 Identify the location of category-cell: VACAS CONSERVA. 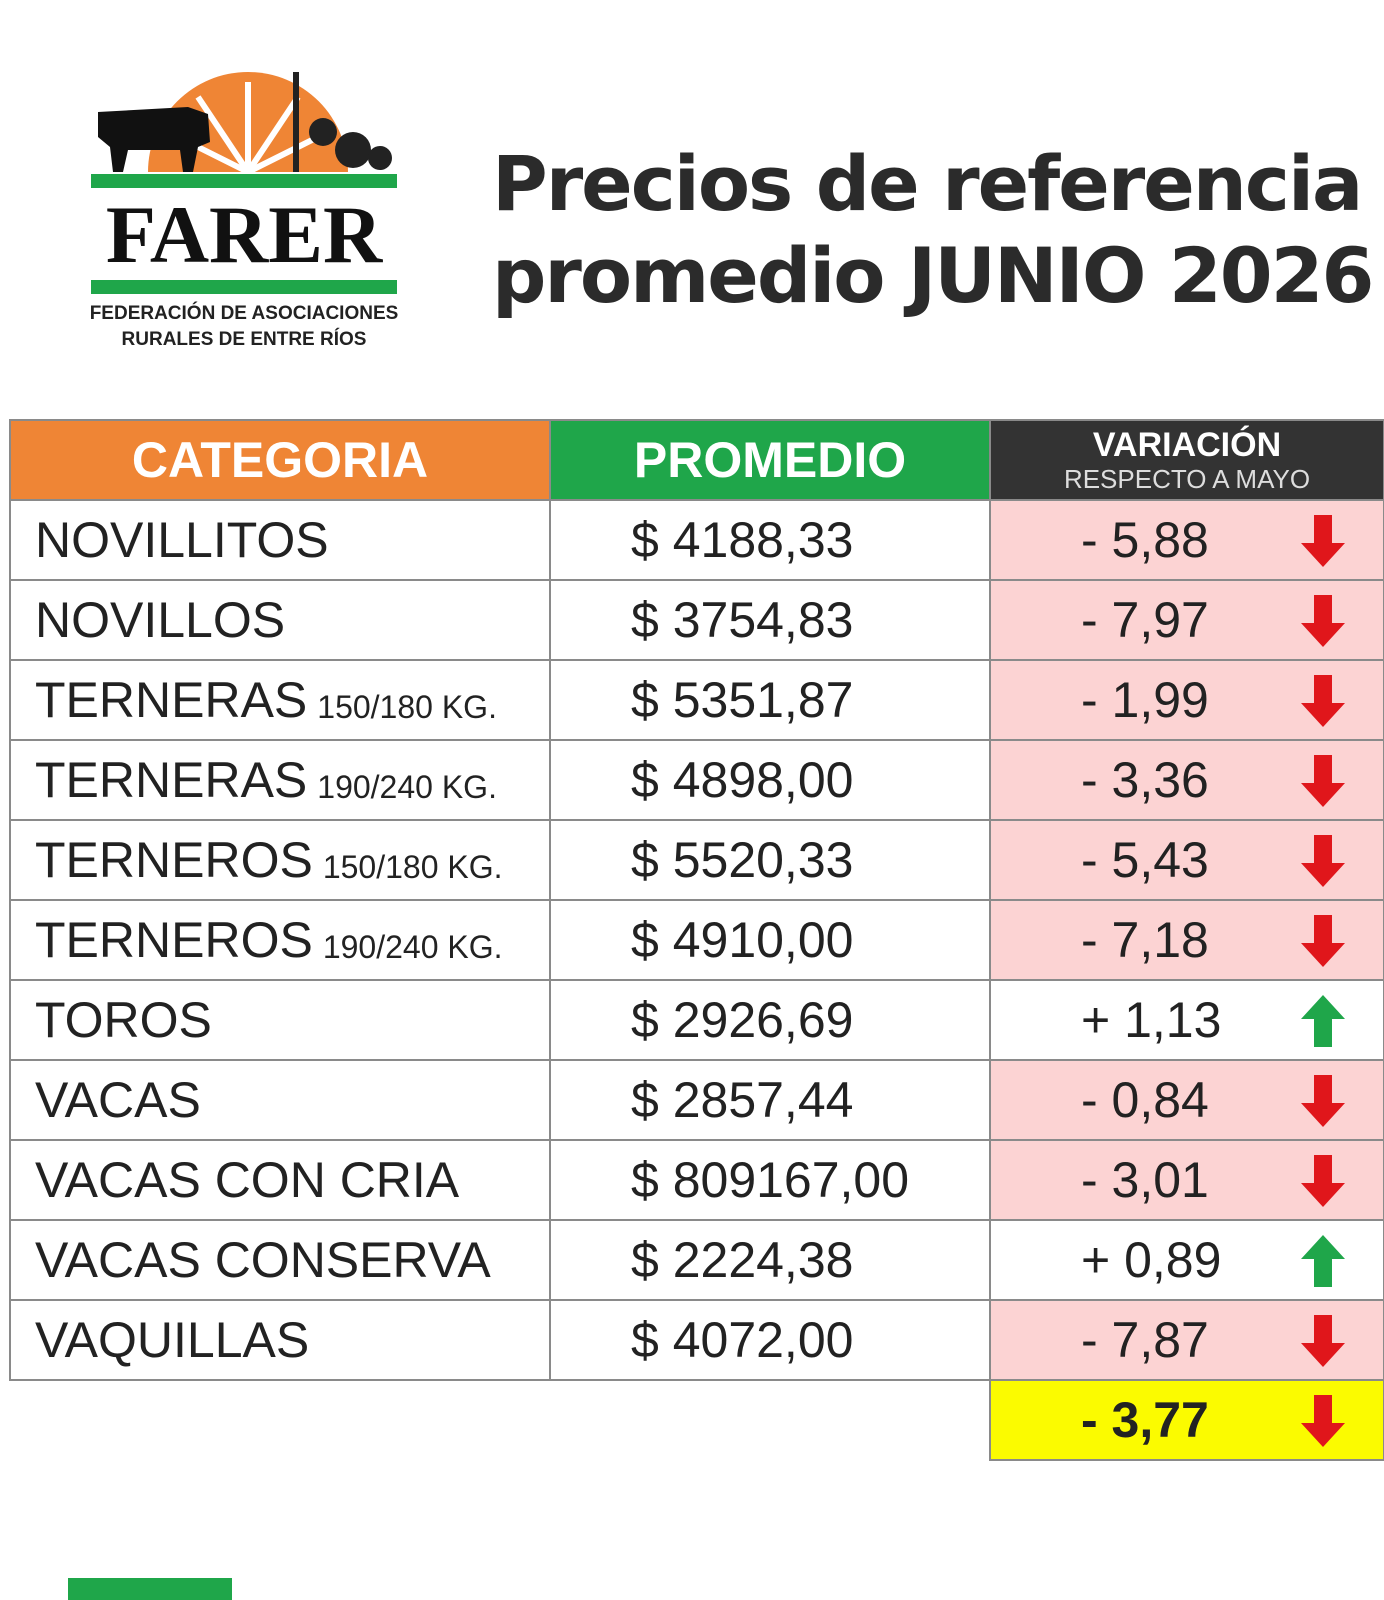
(280, 1260).